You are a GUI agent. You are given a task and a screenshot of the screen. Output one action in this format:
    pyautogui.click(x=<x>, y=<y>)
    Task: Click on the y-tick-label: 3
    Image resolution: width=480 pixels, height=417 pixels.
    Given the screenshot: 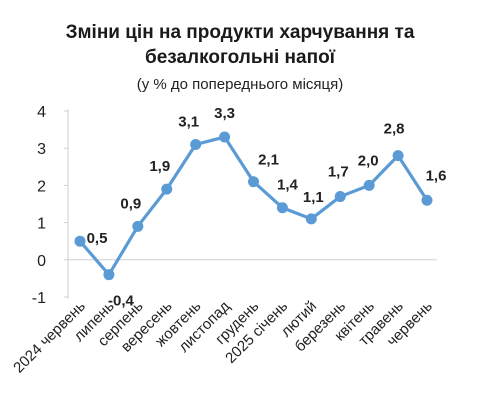 What is the action you would take?
    pyautogui.click(x=41, y=149)
    